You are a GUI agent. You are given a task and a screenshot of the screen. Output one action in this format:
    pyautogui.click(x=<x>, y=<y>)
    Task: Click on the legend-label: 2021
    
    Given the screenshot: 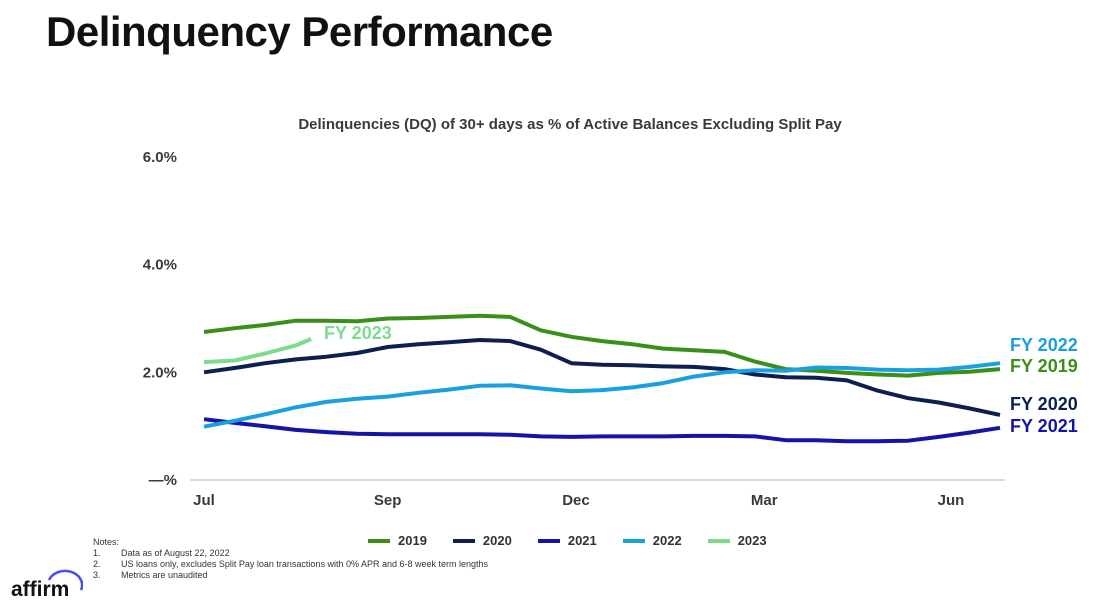 What is the action you would take?
    pyautogui.click(x=582, y=540)
    